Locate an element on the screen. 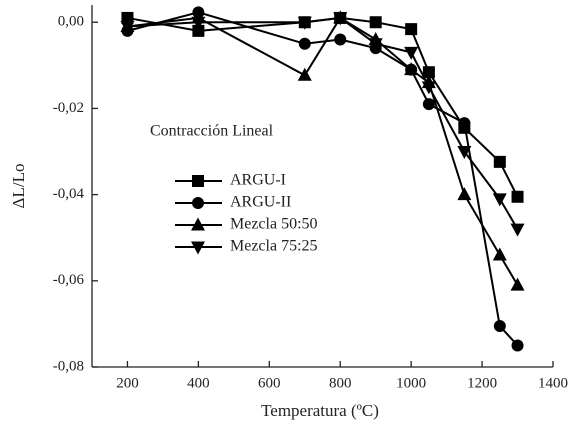 The width and height of the screenshot is (573, 430). y-tick-label: -0,08 is located at coordinates (68, 366).